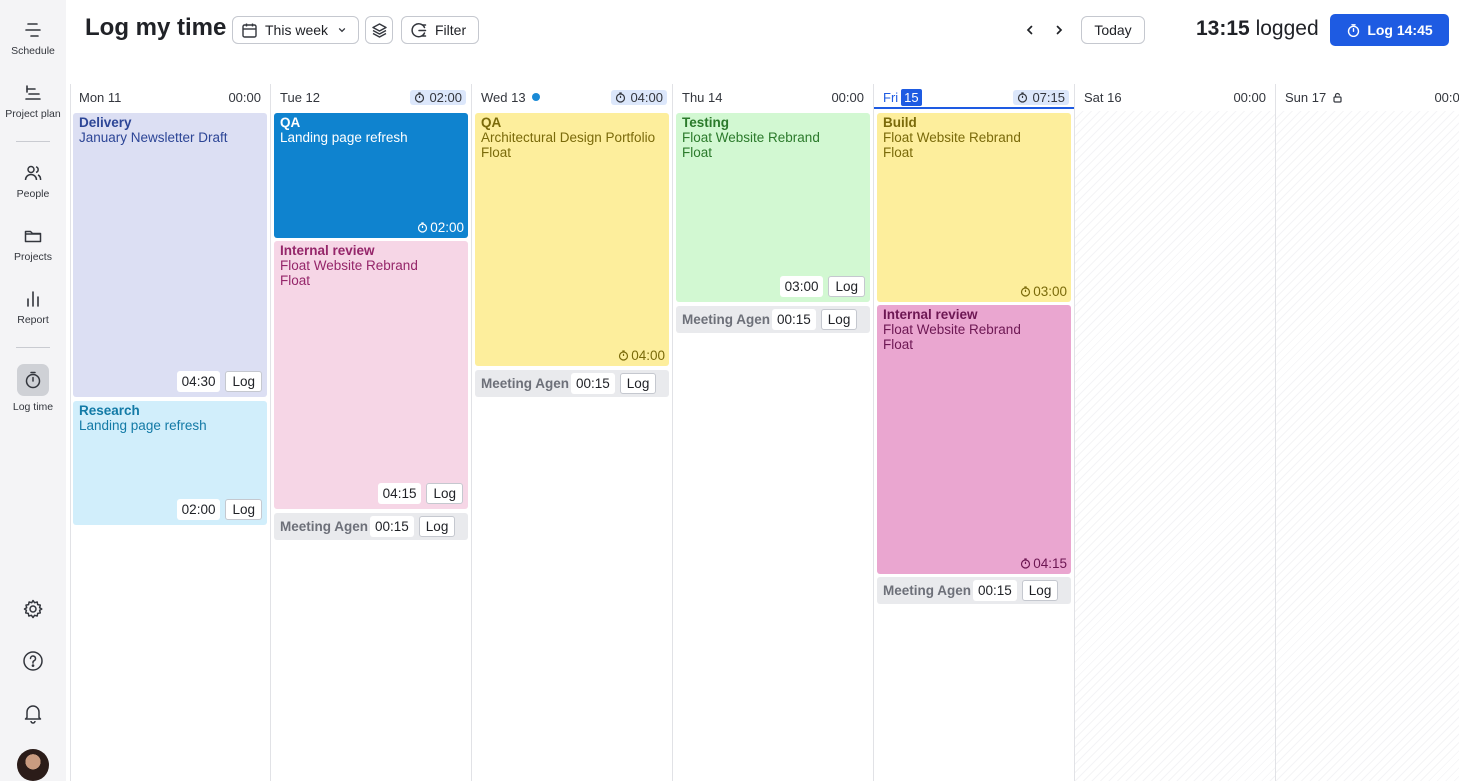 Image resolution: width=1459 pixels, height=781 pixels. I want to click on lock-icon, so click(1337, 97).